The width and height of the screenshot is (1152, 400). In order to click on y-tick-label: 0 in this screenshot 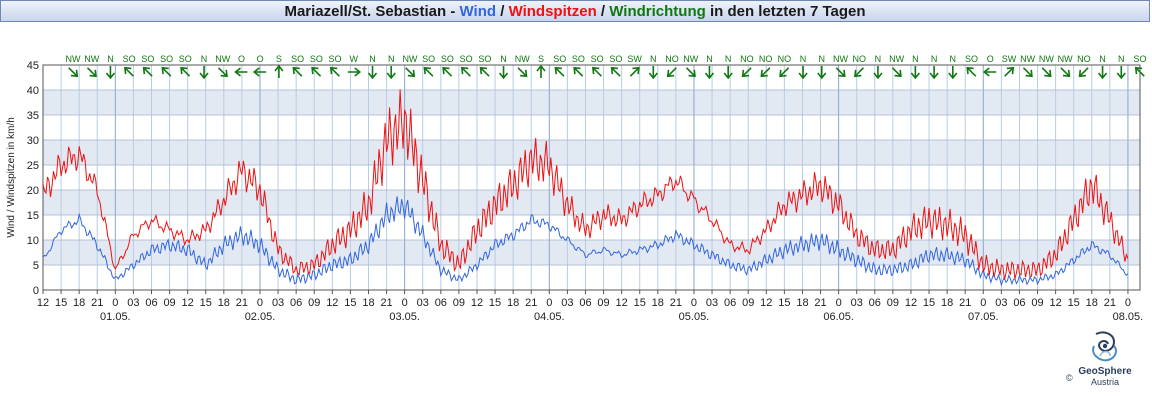, I will do `click(36, 291)`.